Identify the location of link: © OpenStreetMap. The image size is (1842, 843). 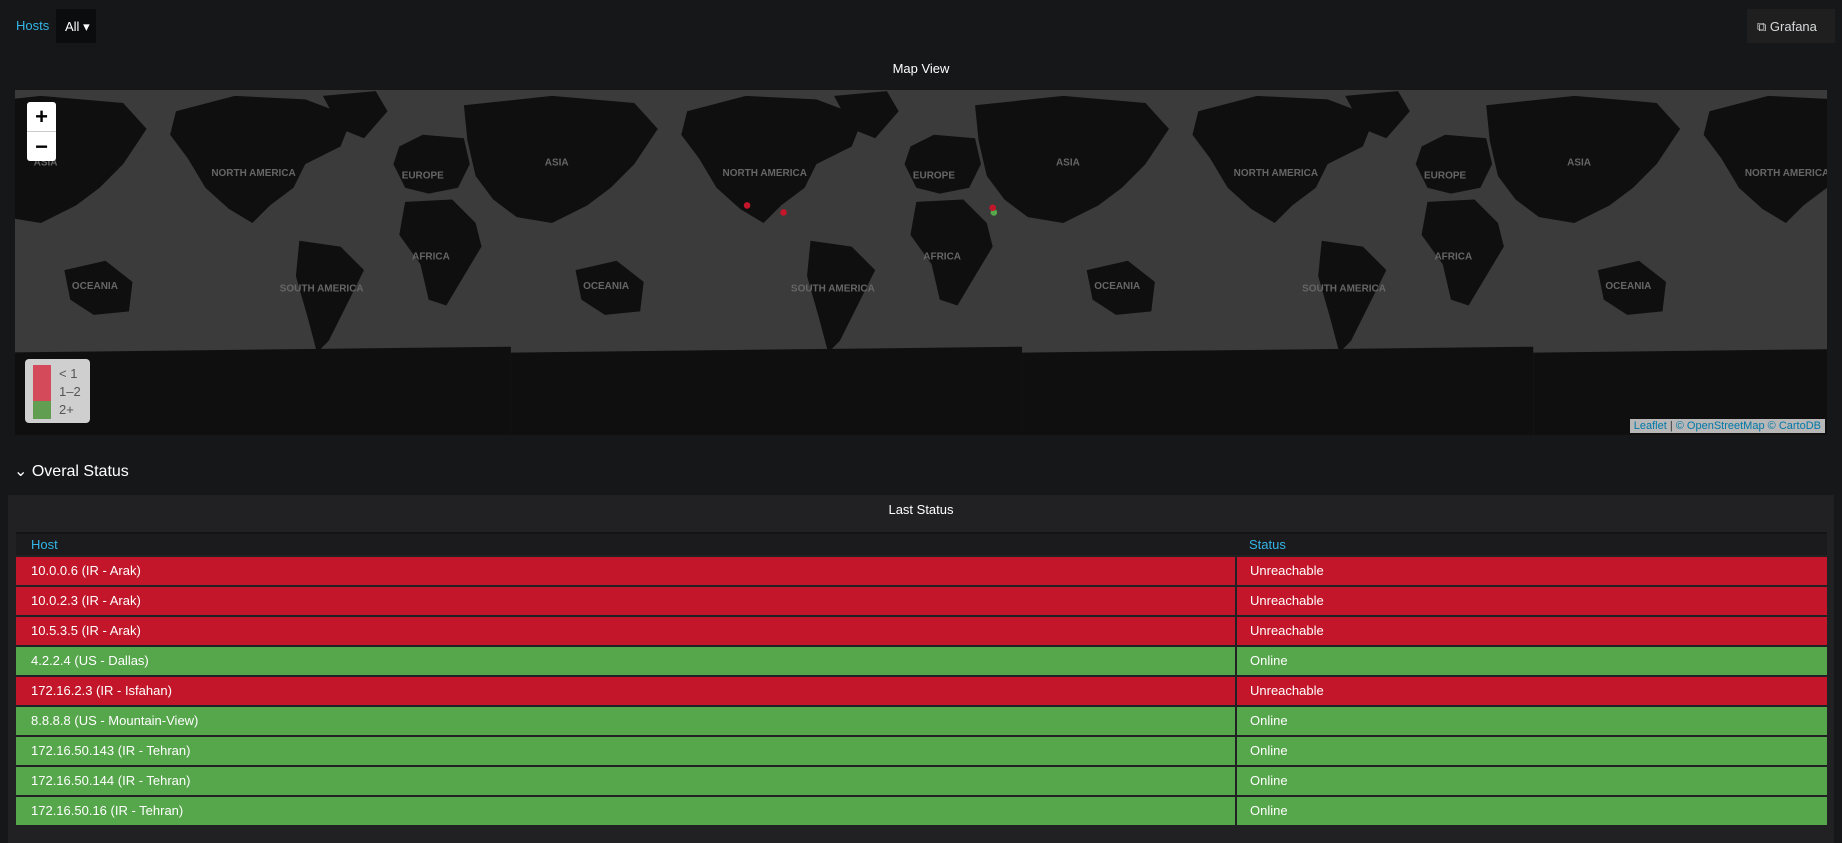
(1720, 426).